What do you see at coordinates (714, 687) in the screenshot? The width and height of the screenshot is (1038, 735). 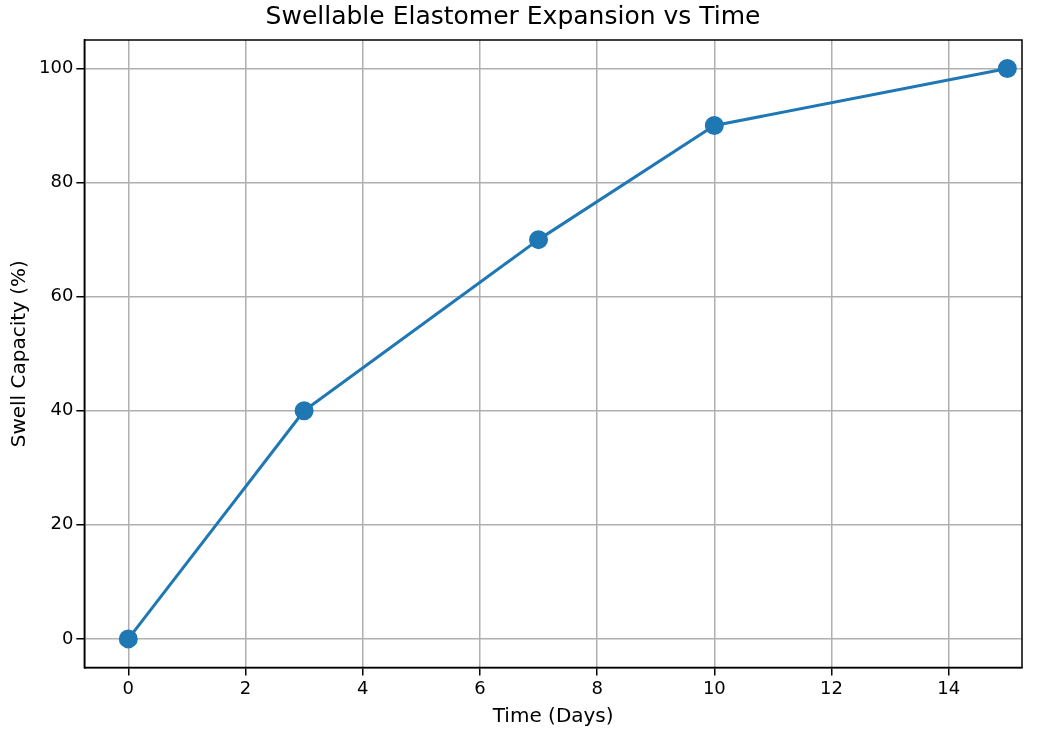 I see `x-tick-label: 10` at bounding box center [714, 687].